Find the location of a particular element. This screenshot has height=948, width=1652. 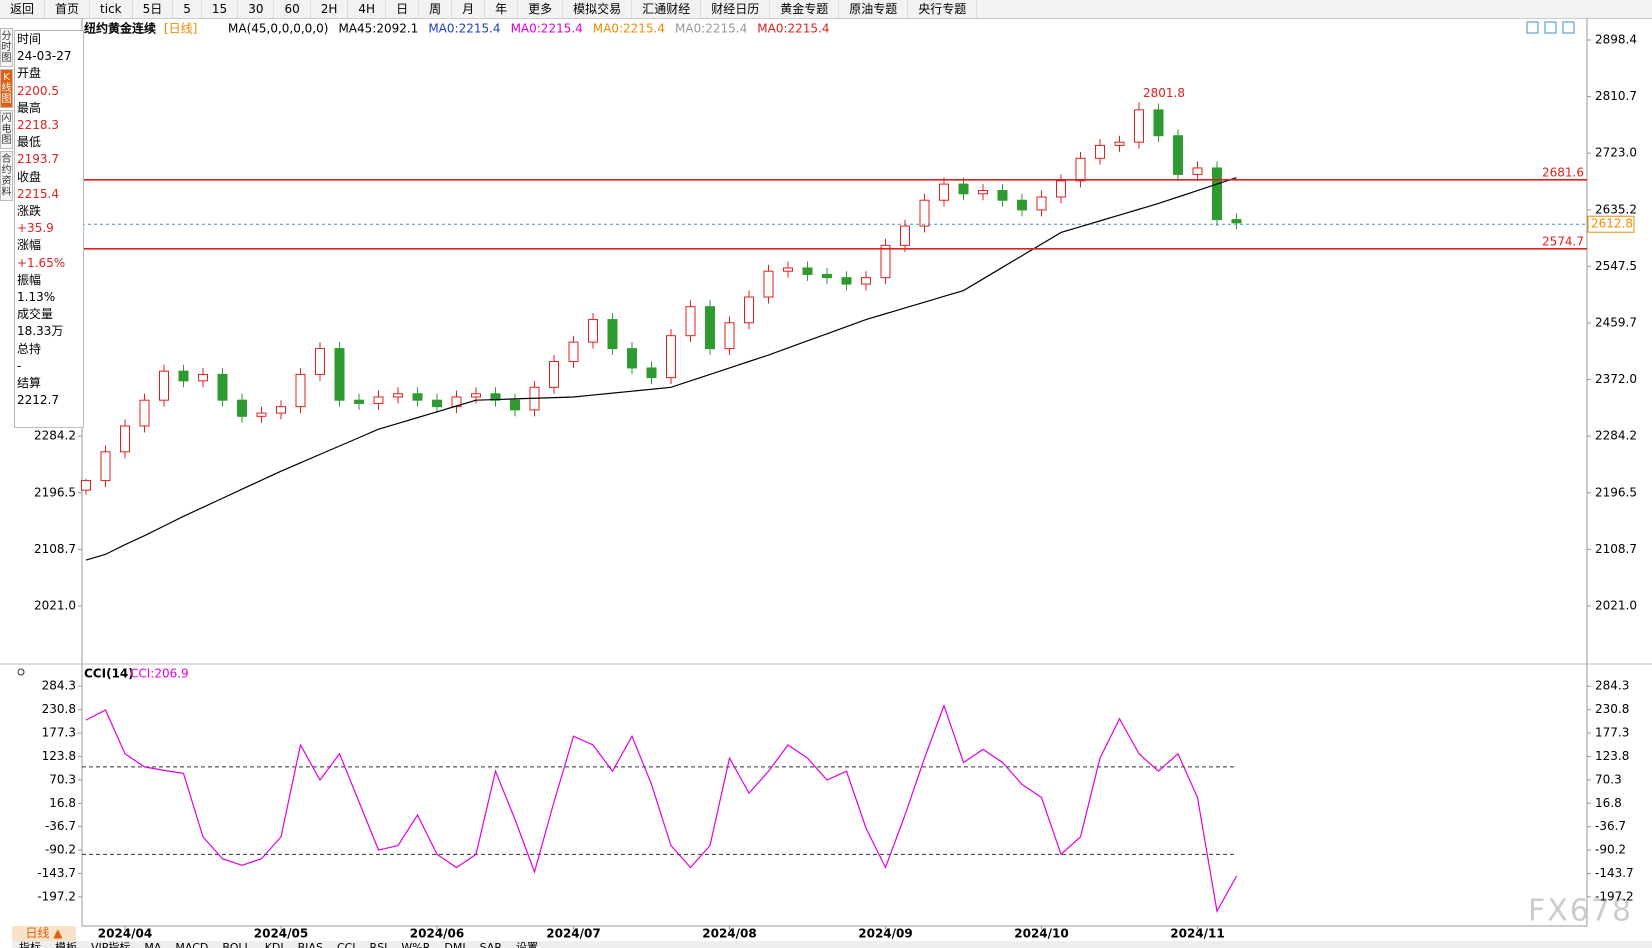

toolbar-button: 4H is located at coordinates (367, 9).